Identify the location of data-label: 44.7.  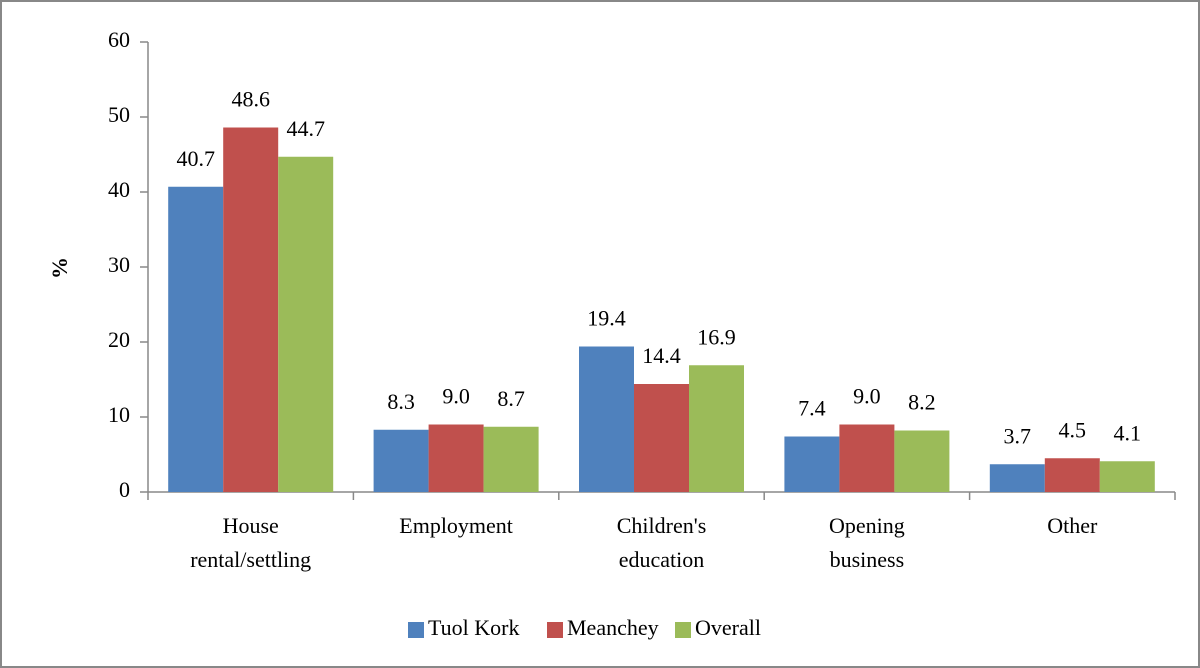
(305, 128).